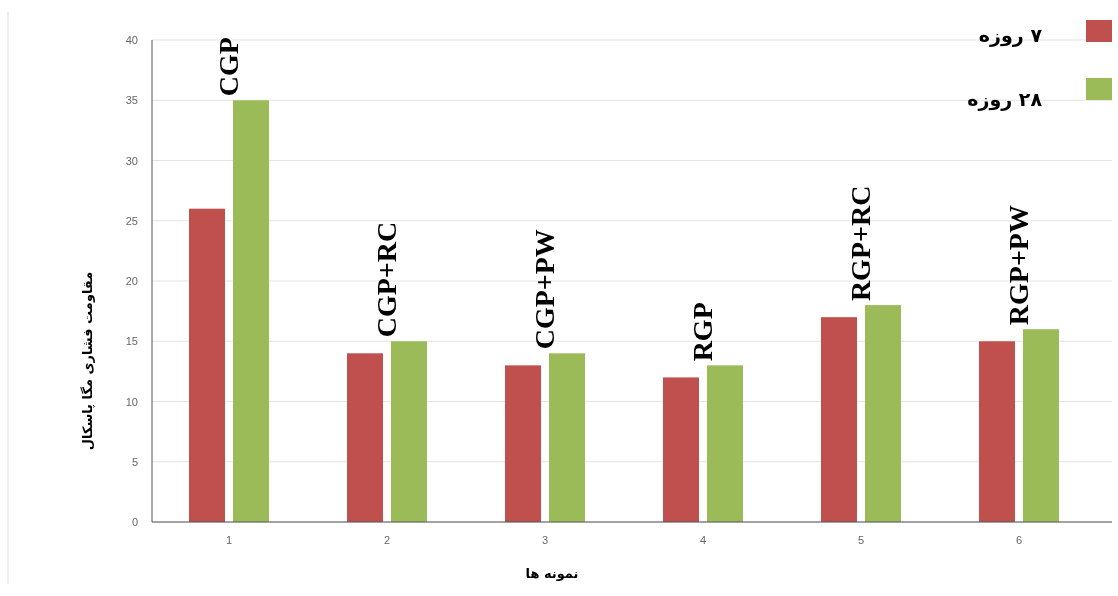  What do you see at coordinates (131, 220) in the screenshot?
I see `y-tick-label: 25` at bounding box center [131, 220].